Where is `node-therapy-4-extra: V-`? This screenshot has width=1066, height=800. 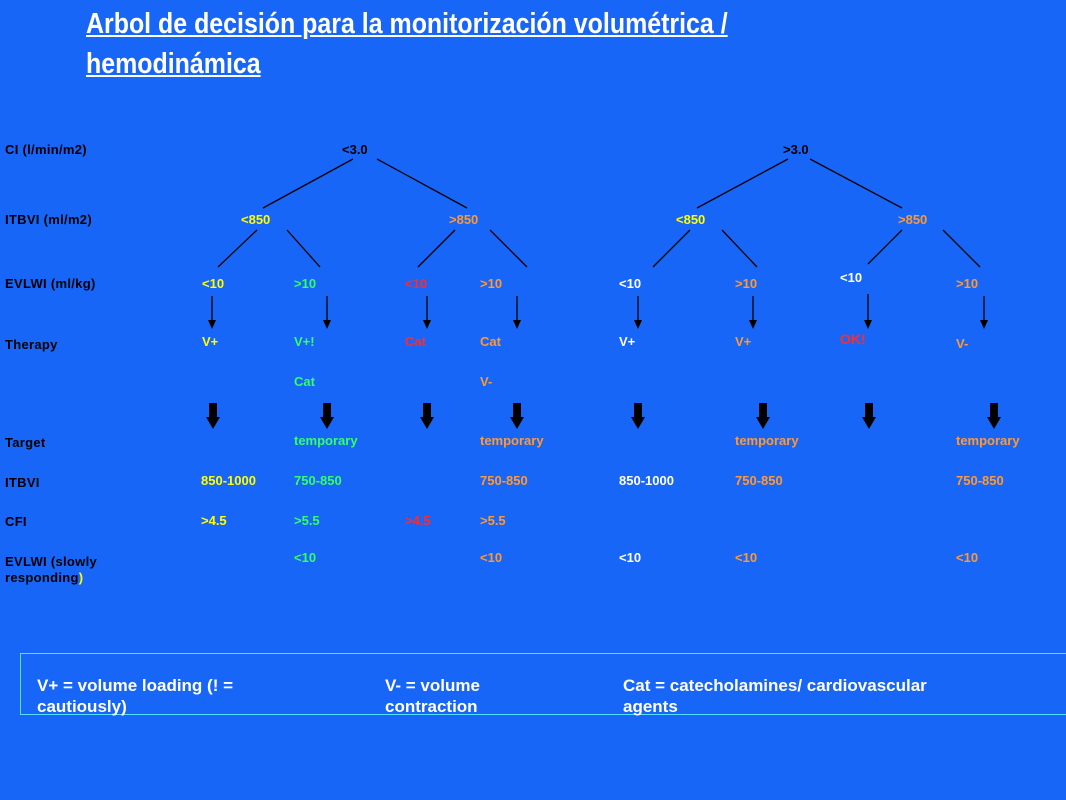
node-therapy-4-extra: V- is located at coordinates (486, 381).